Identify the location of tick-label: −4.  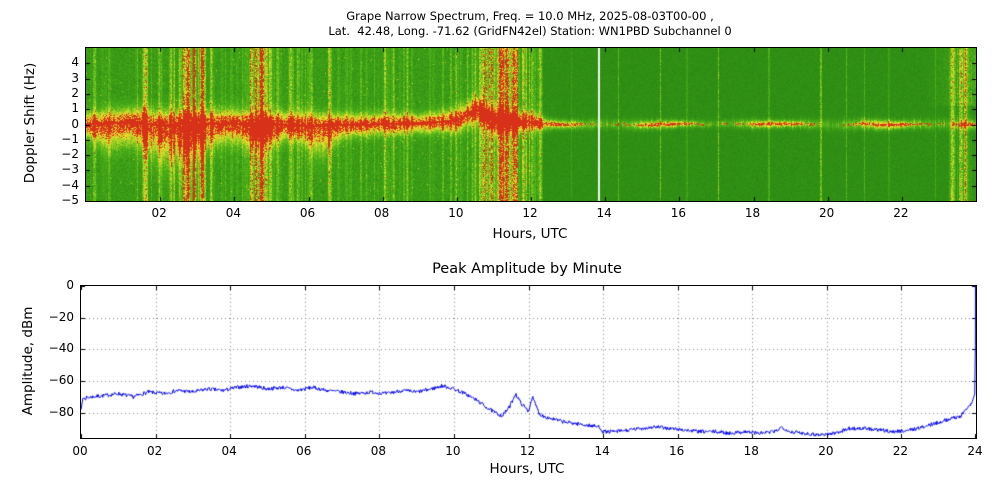
(70, 184).